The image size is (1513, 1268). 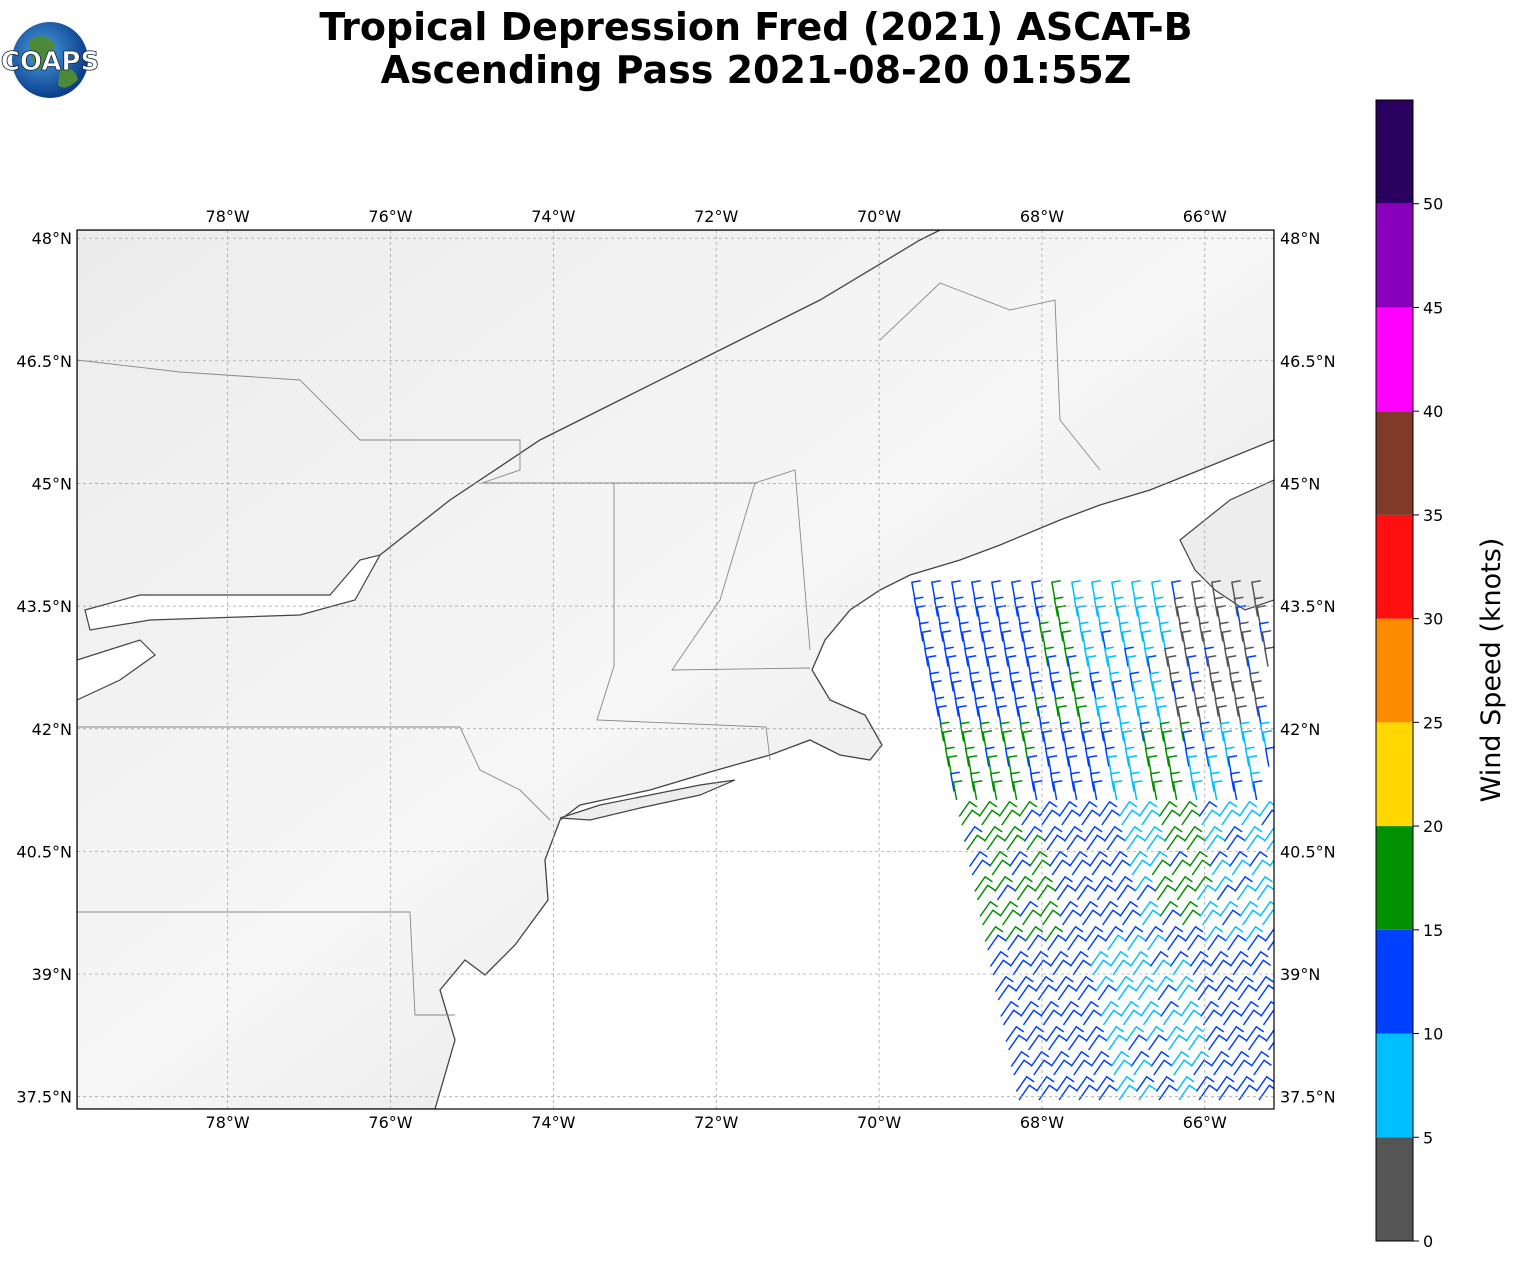 I want to click on x-tick-label: 78°W, so click(x=228, y=216).